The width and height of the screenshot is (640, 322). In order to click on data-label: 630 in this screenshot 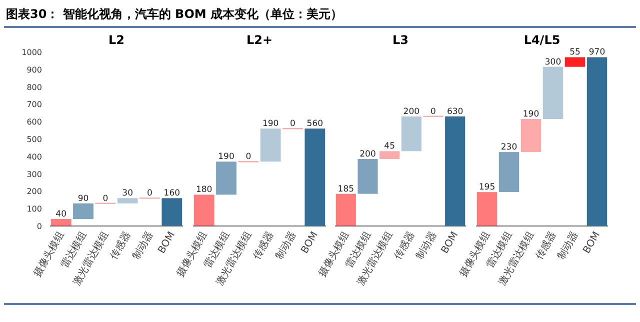, I will do `click(455, 111)`.